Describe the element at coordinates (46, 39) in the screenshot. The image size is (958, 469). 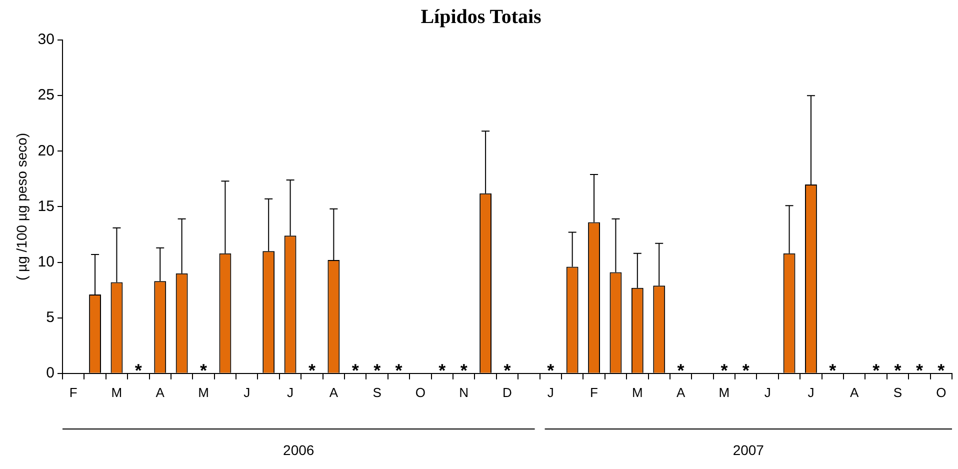
I see `y-tick-label: 30` at that location.